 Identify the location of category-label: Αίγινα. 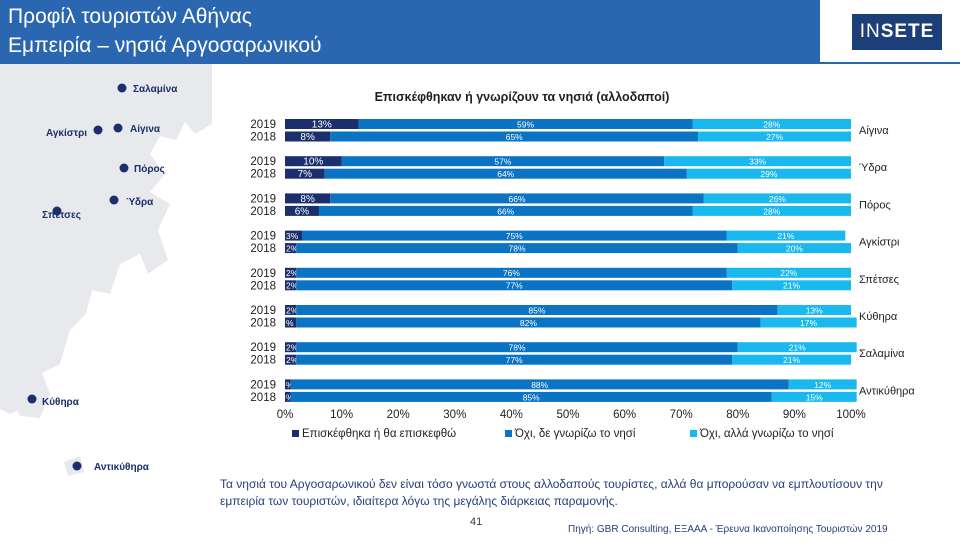
(874, 131).